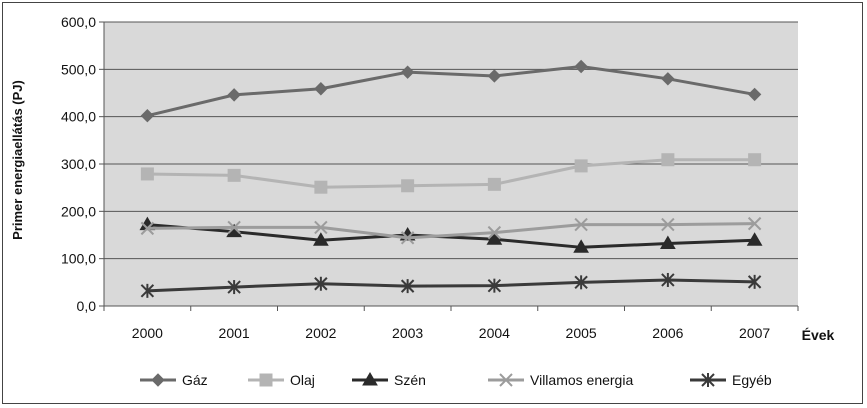 The image size is (867, 408). What do you see at coordinates (581, 380) in the screenshot?
I see `legend-label: Villamos energia` at bounding box center [581, 380].